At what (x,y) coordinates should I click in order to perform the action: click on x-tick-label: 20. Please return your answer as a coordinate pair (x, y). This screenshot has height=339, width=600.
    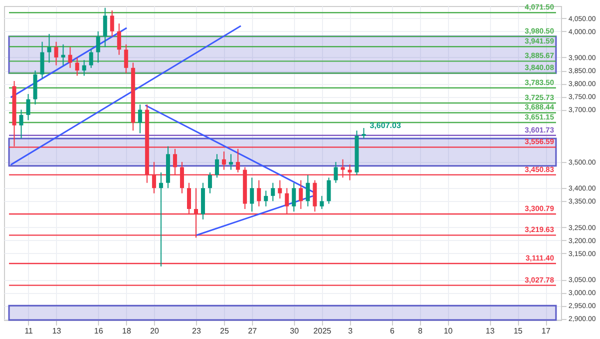
    Looking at the image, I should click on (155, 331).